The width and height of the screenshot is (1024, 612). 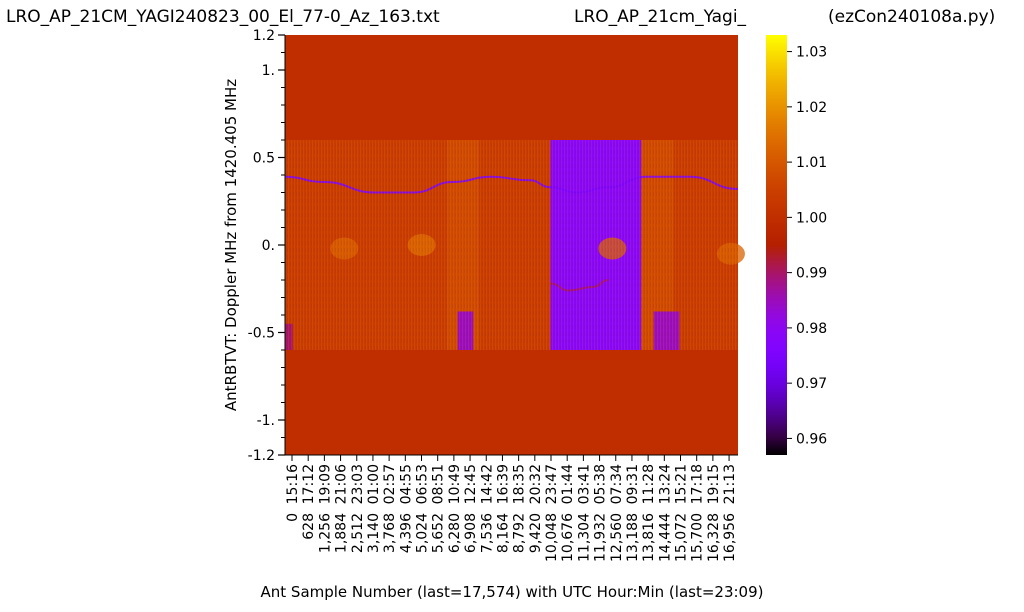 What do you see at coordinates (231, 245) in the screenshot?
I see `y-axis-label: AntRBTVT: Doppler MHz from 1420.405 MHz` at bounding box center [231, 245].